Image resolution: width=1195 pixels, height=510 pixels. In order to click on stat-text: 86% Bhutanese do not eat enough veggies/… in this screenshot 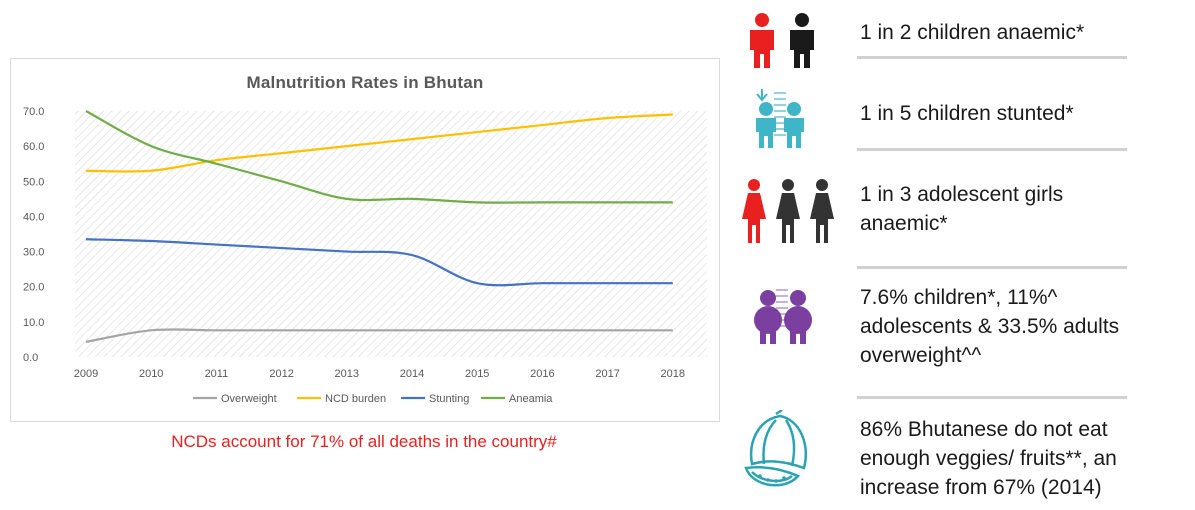, I will do `click(988, 458)`.